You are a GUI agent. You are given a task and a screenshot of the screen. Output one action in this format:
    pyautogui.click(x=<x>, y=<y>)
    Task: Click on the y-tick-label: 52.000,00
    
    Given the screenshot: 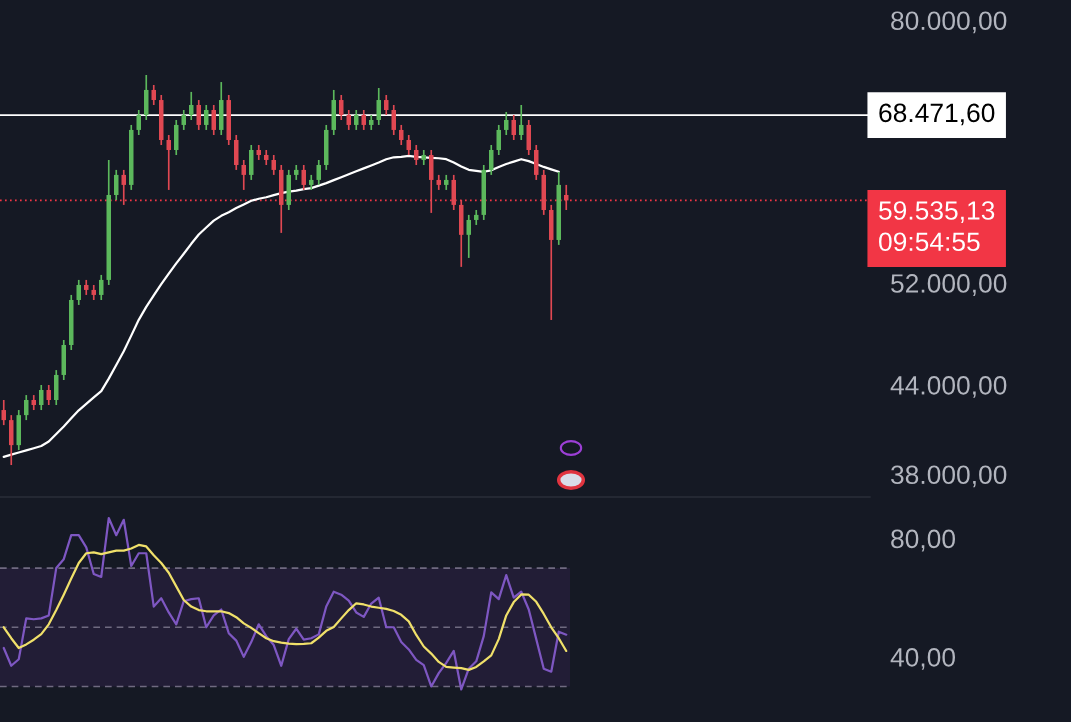 What is the action you would take?
    pyautogui.click(x=949, y=285)
    